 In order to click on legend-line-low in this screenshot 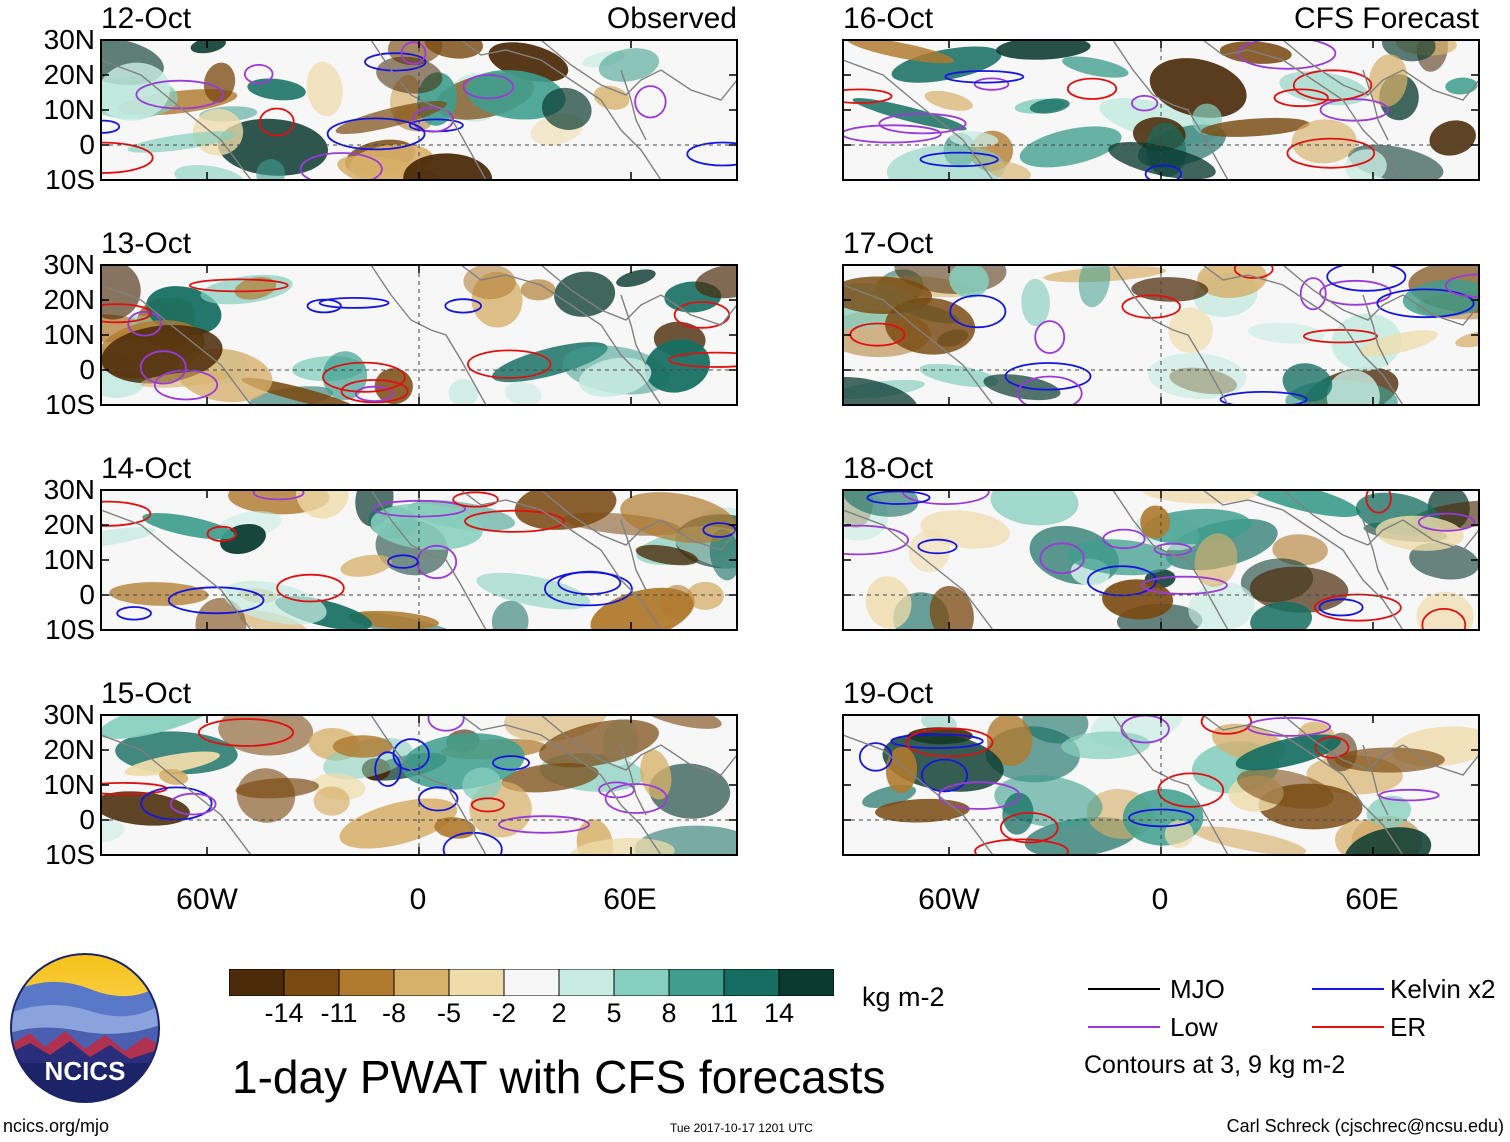, I will do `click(1124, 1027)`.